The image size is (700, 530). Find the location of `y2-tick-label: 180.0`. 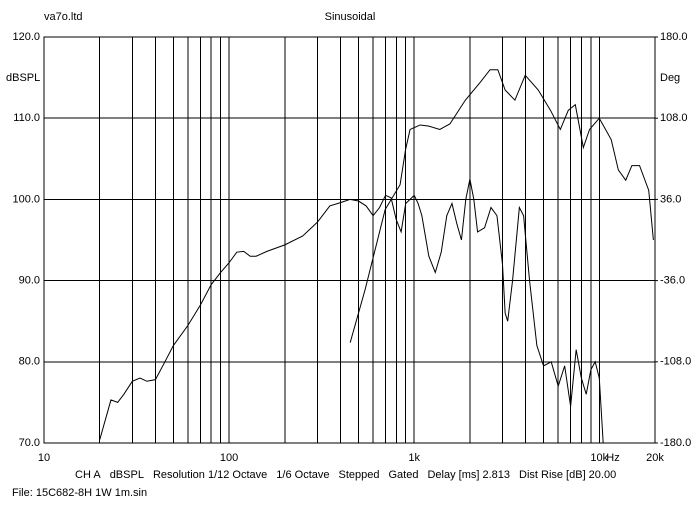

y2-tick-label: 180.0 is located at coordinates (674, 37).